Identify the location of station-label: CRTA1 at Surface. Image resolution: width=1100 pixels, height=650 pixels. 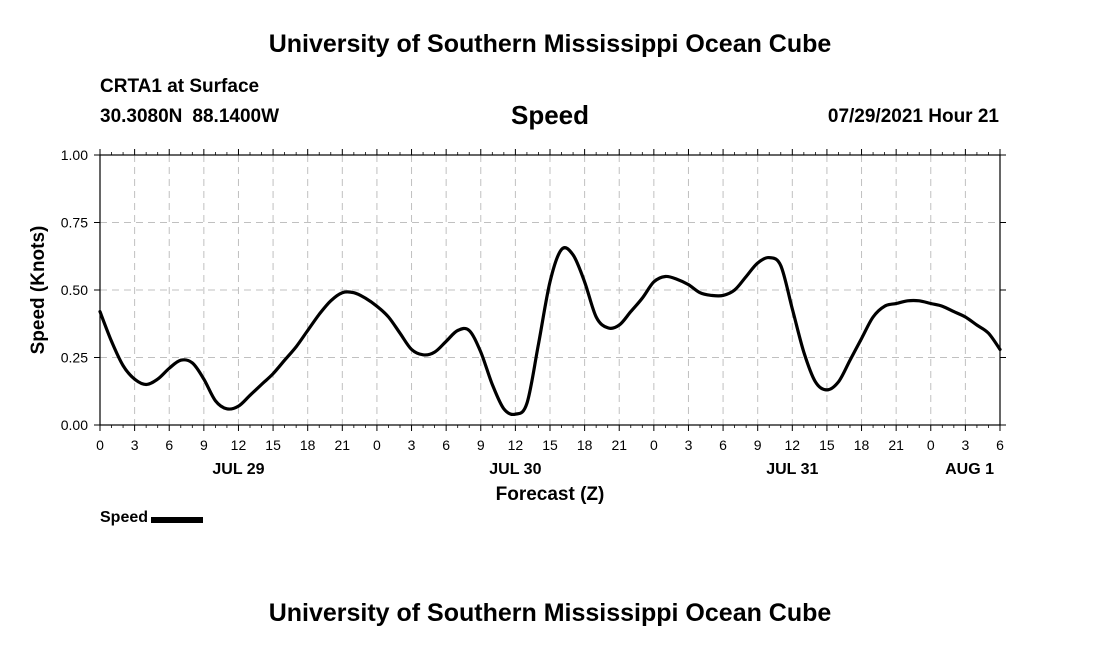
(180, 86).